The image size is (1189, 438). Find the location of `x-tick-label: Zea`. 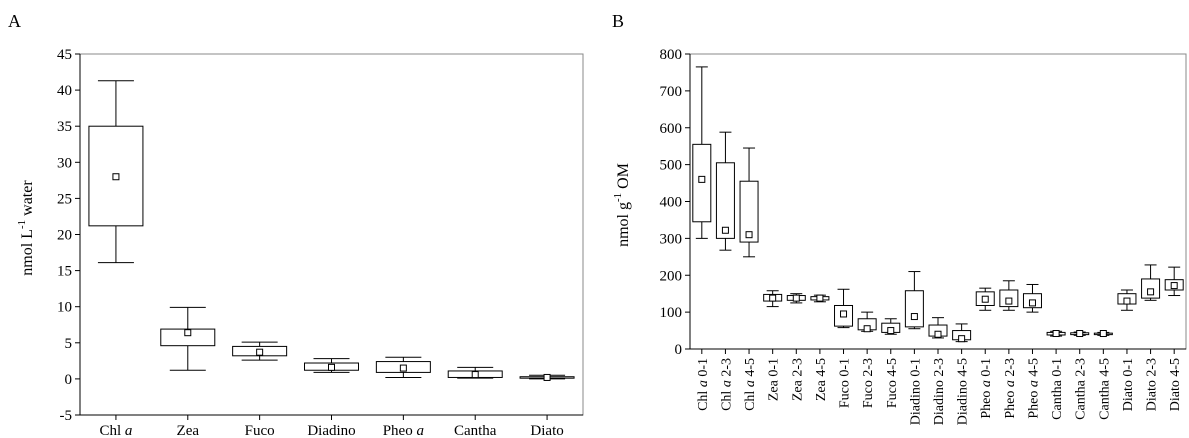

x-tick-label: Zea is located at coordinates (188, 430).